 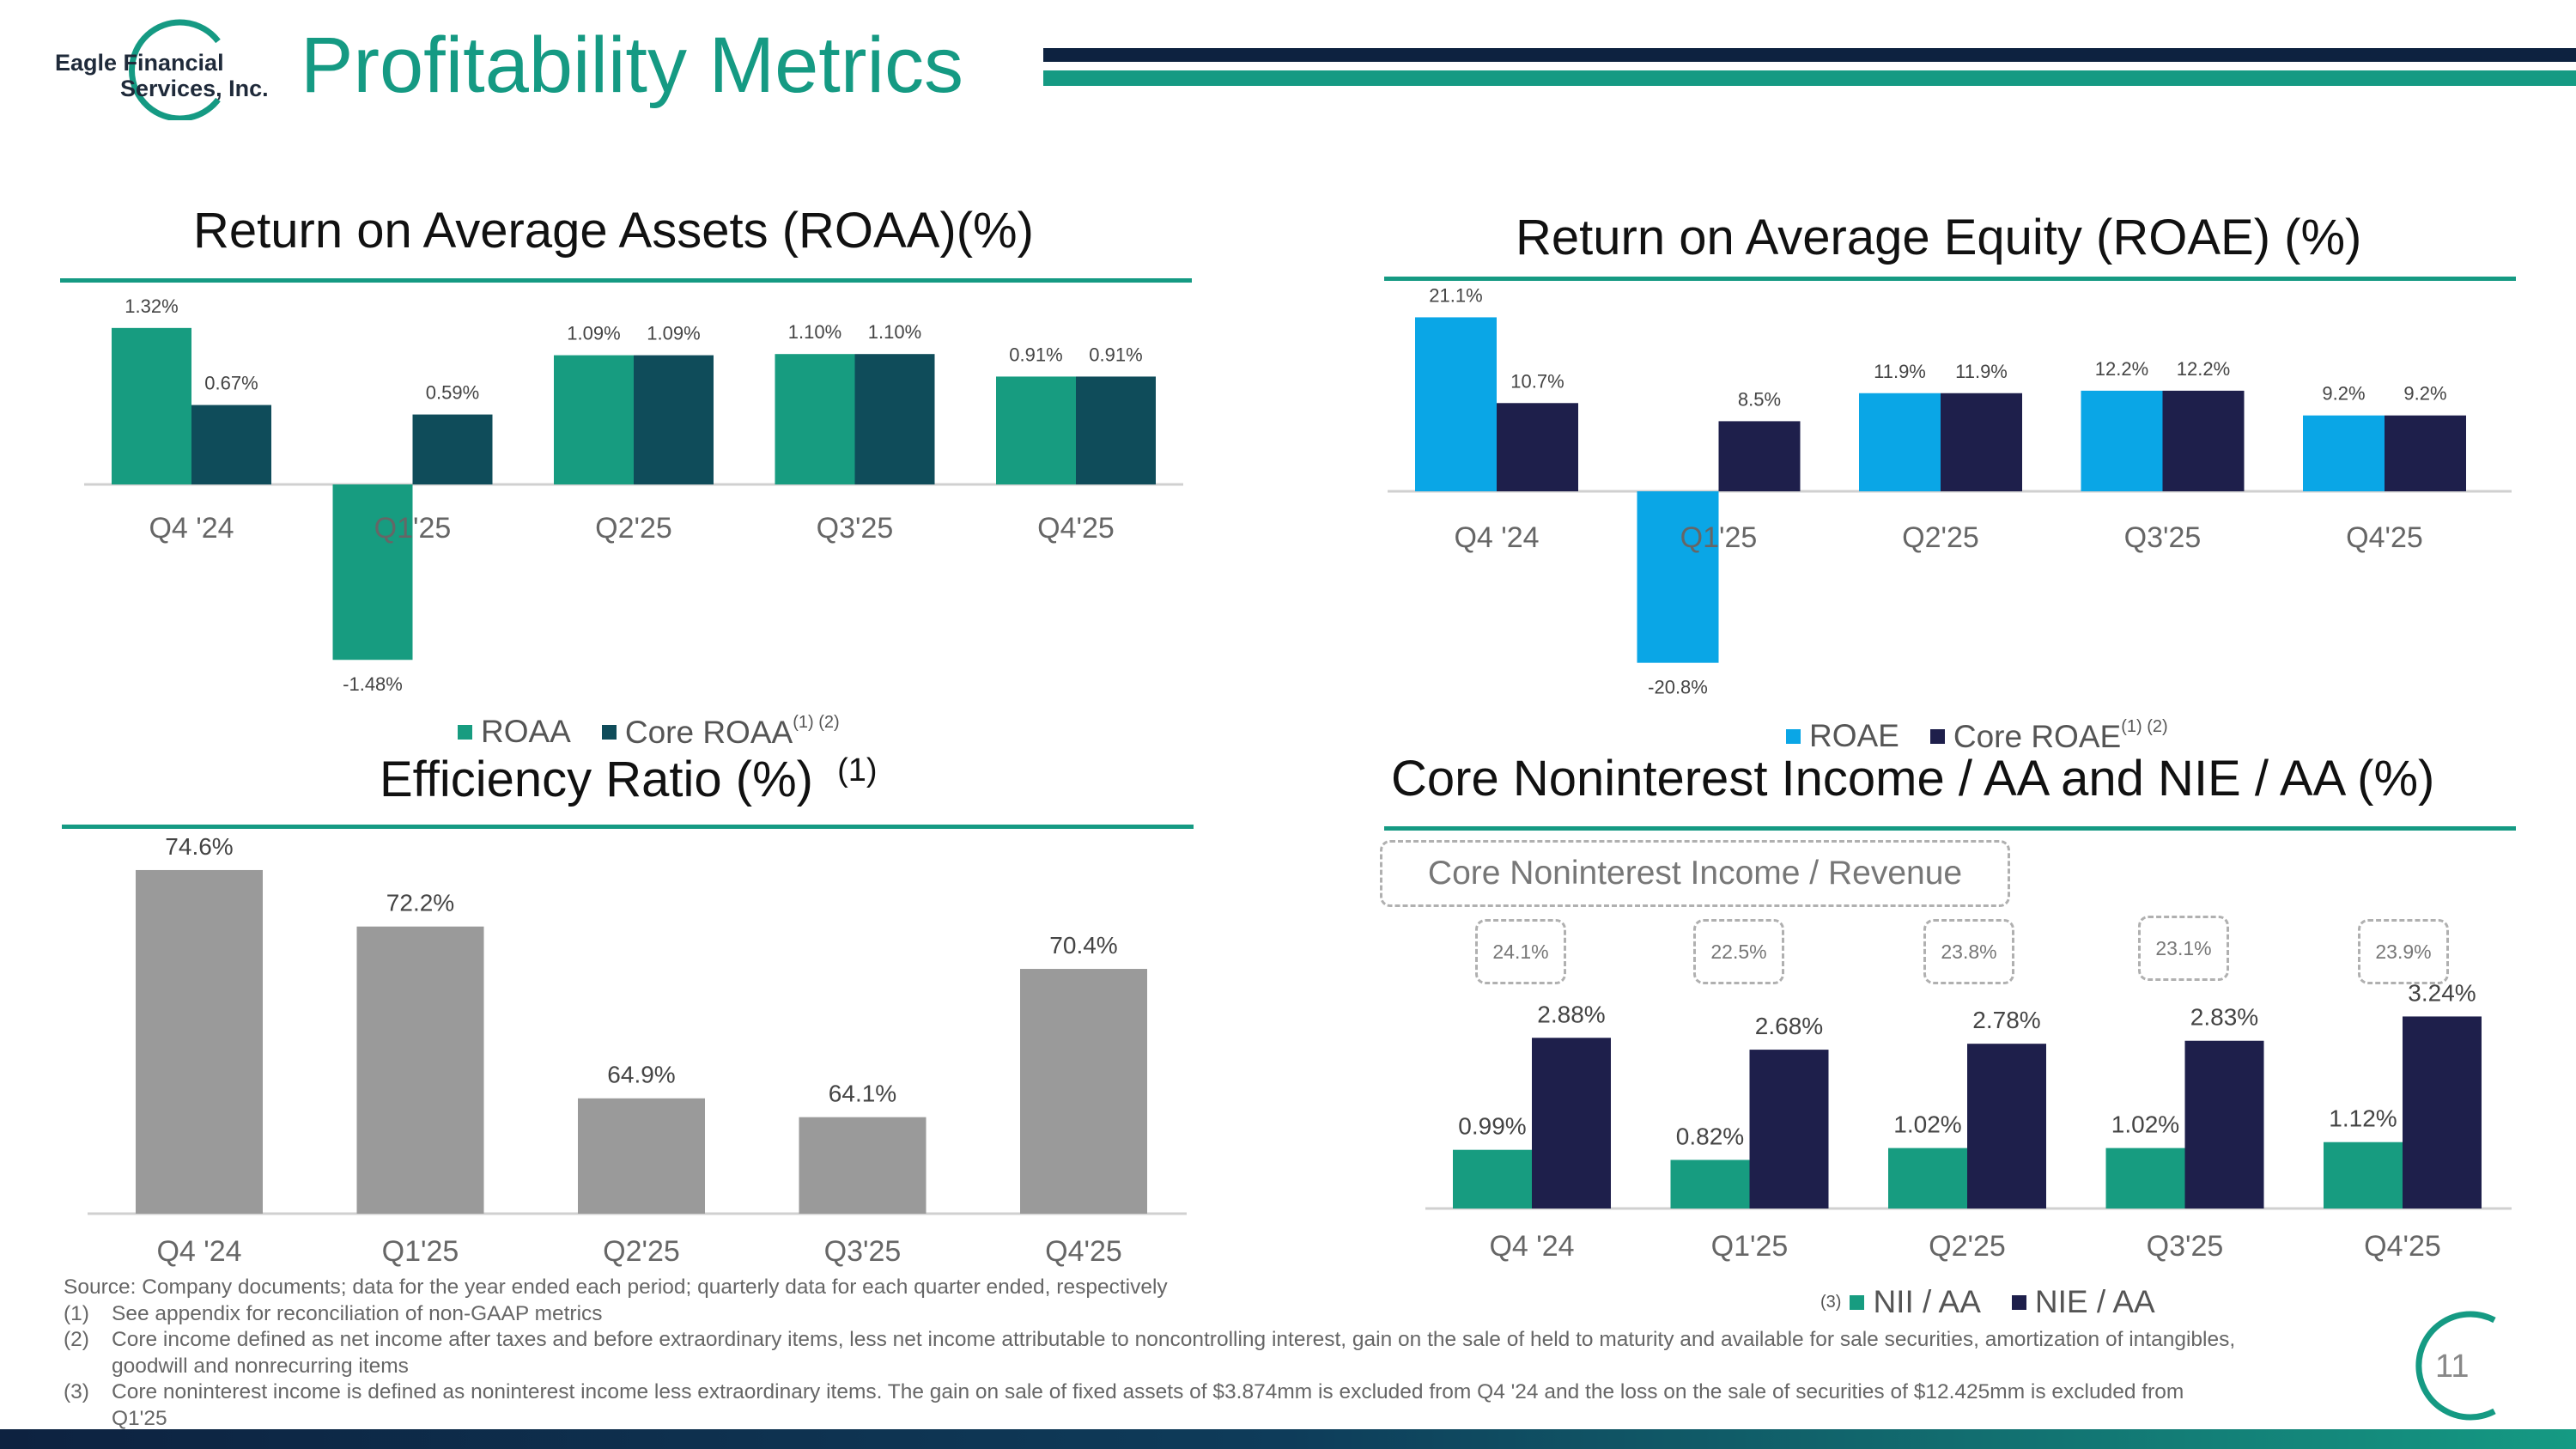 What do you see at coordinates (856, 528) in the screenshot?
I see `roaa-x-tick-label: Q3'25` at bounding box center [856, 528].